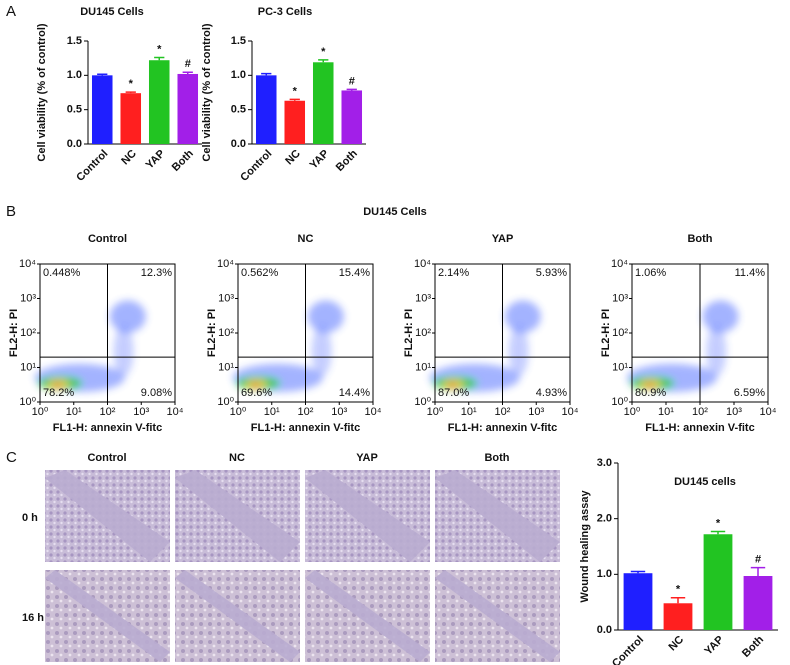 This screenshot has width=790, height=665. Describe the element at coordinates (156, 393) in the screenshot. I see `quadrant-label: 9.08%` at that location.